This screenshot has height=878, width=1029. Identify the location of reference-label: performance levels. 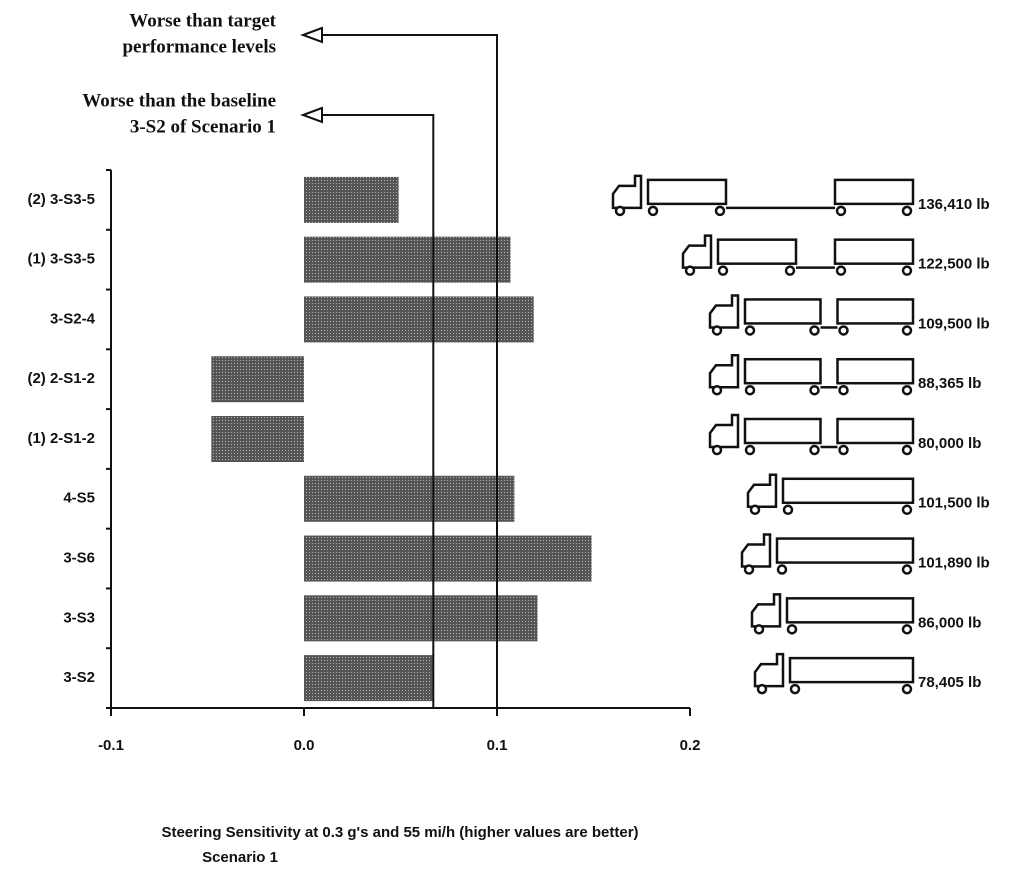
(199, 46).